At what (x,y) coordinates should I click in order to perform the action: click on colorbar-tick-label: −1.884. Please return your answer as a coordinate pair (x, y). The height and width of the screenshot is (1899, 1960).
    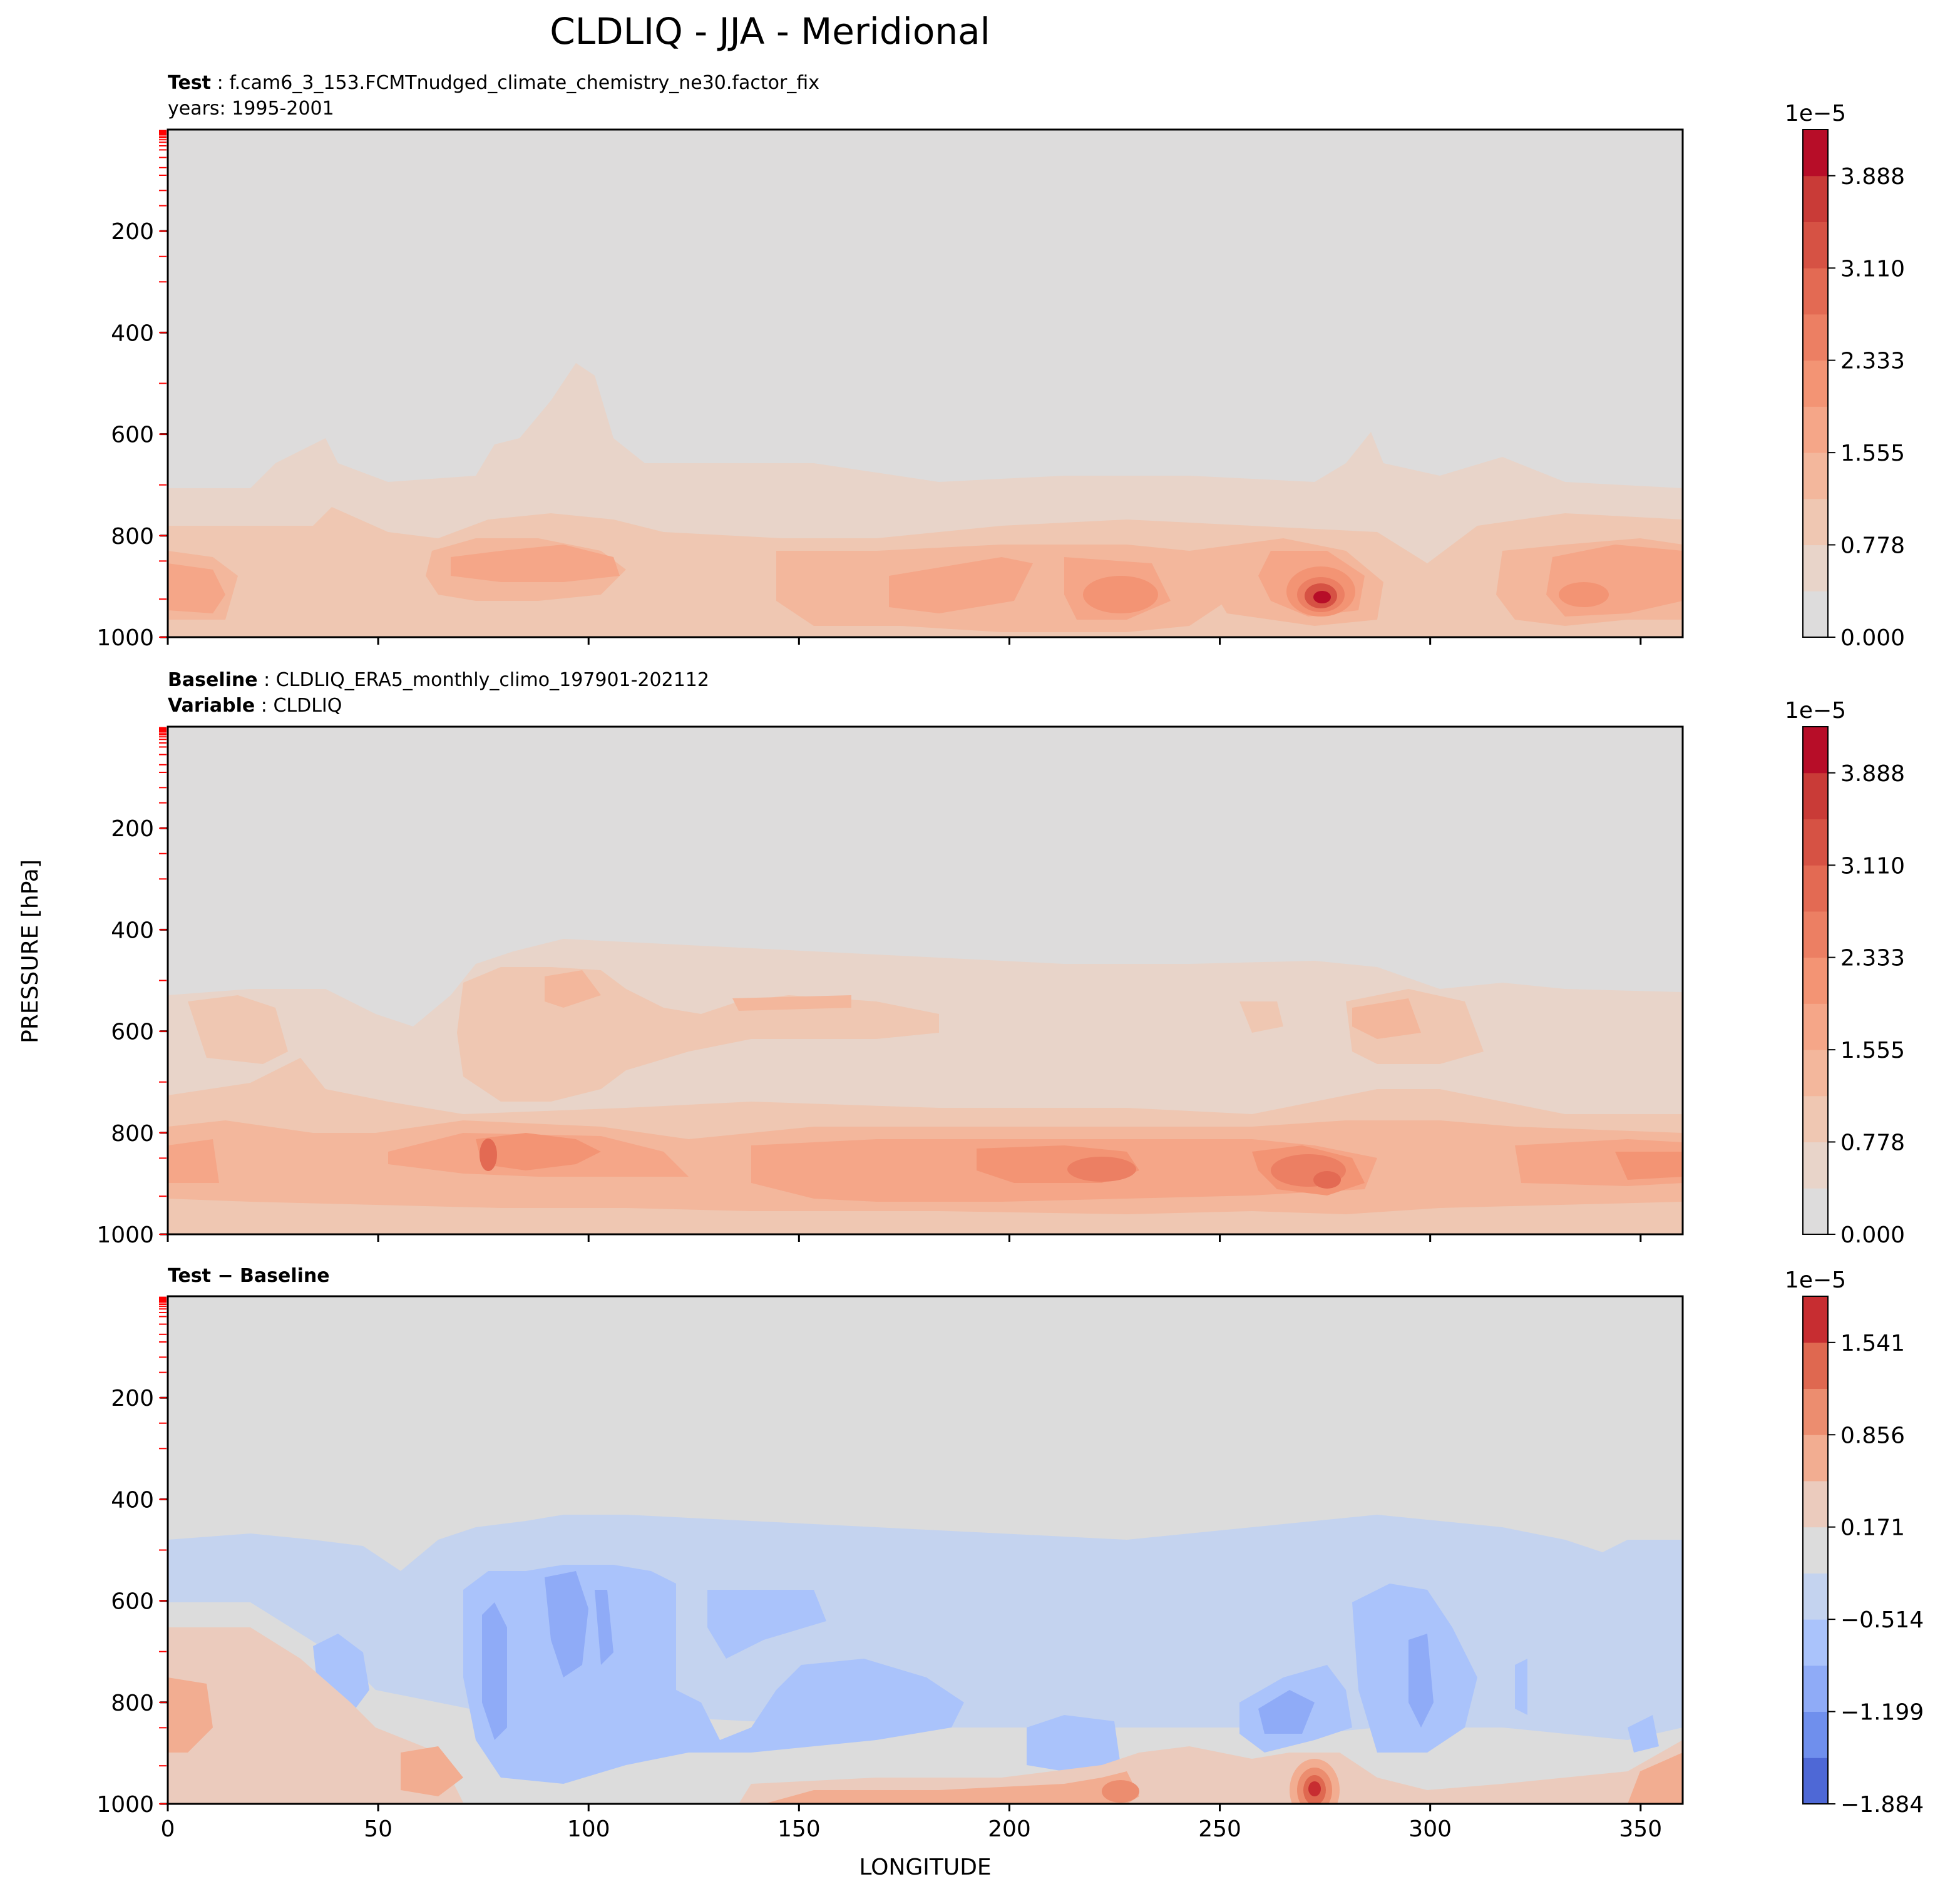
    Looking at the image, I should click on (1882, 1805).